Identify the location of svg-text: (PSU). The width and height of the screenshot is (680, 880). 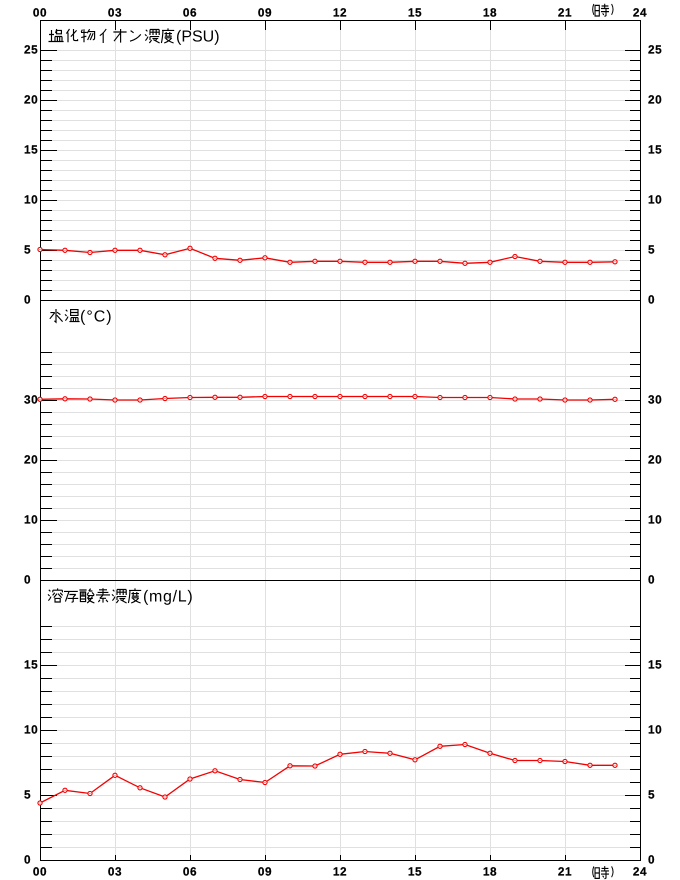
(198, 37).